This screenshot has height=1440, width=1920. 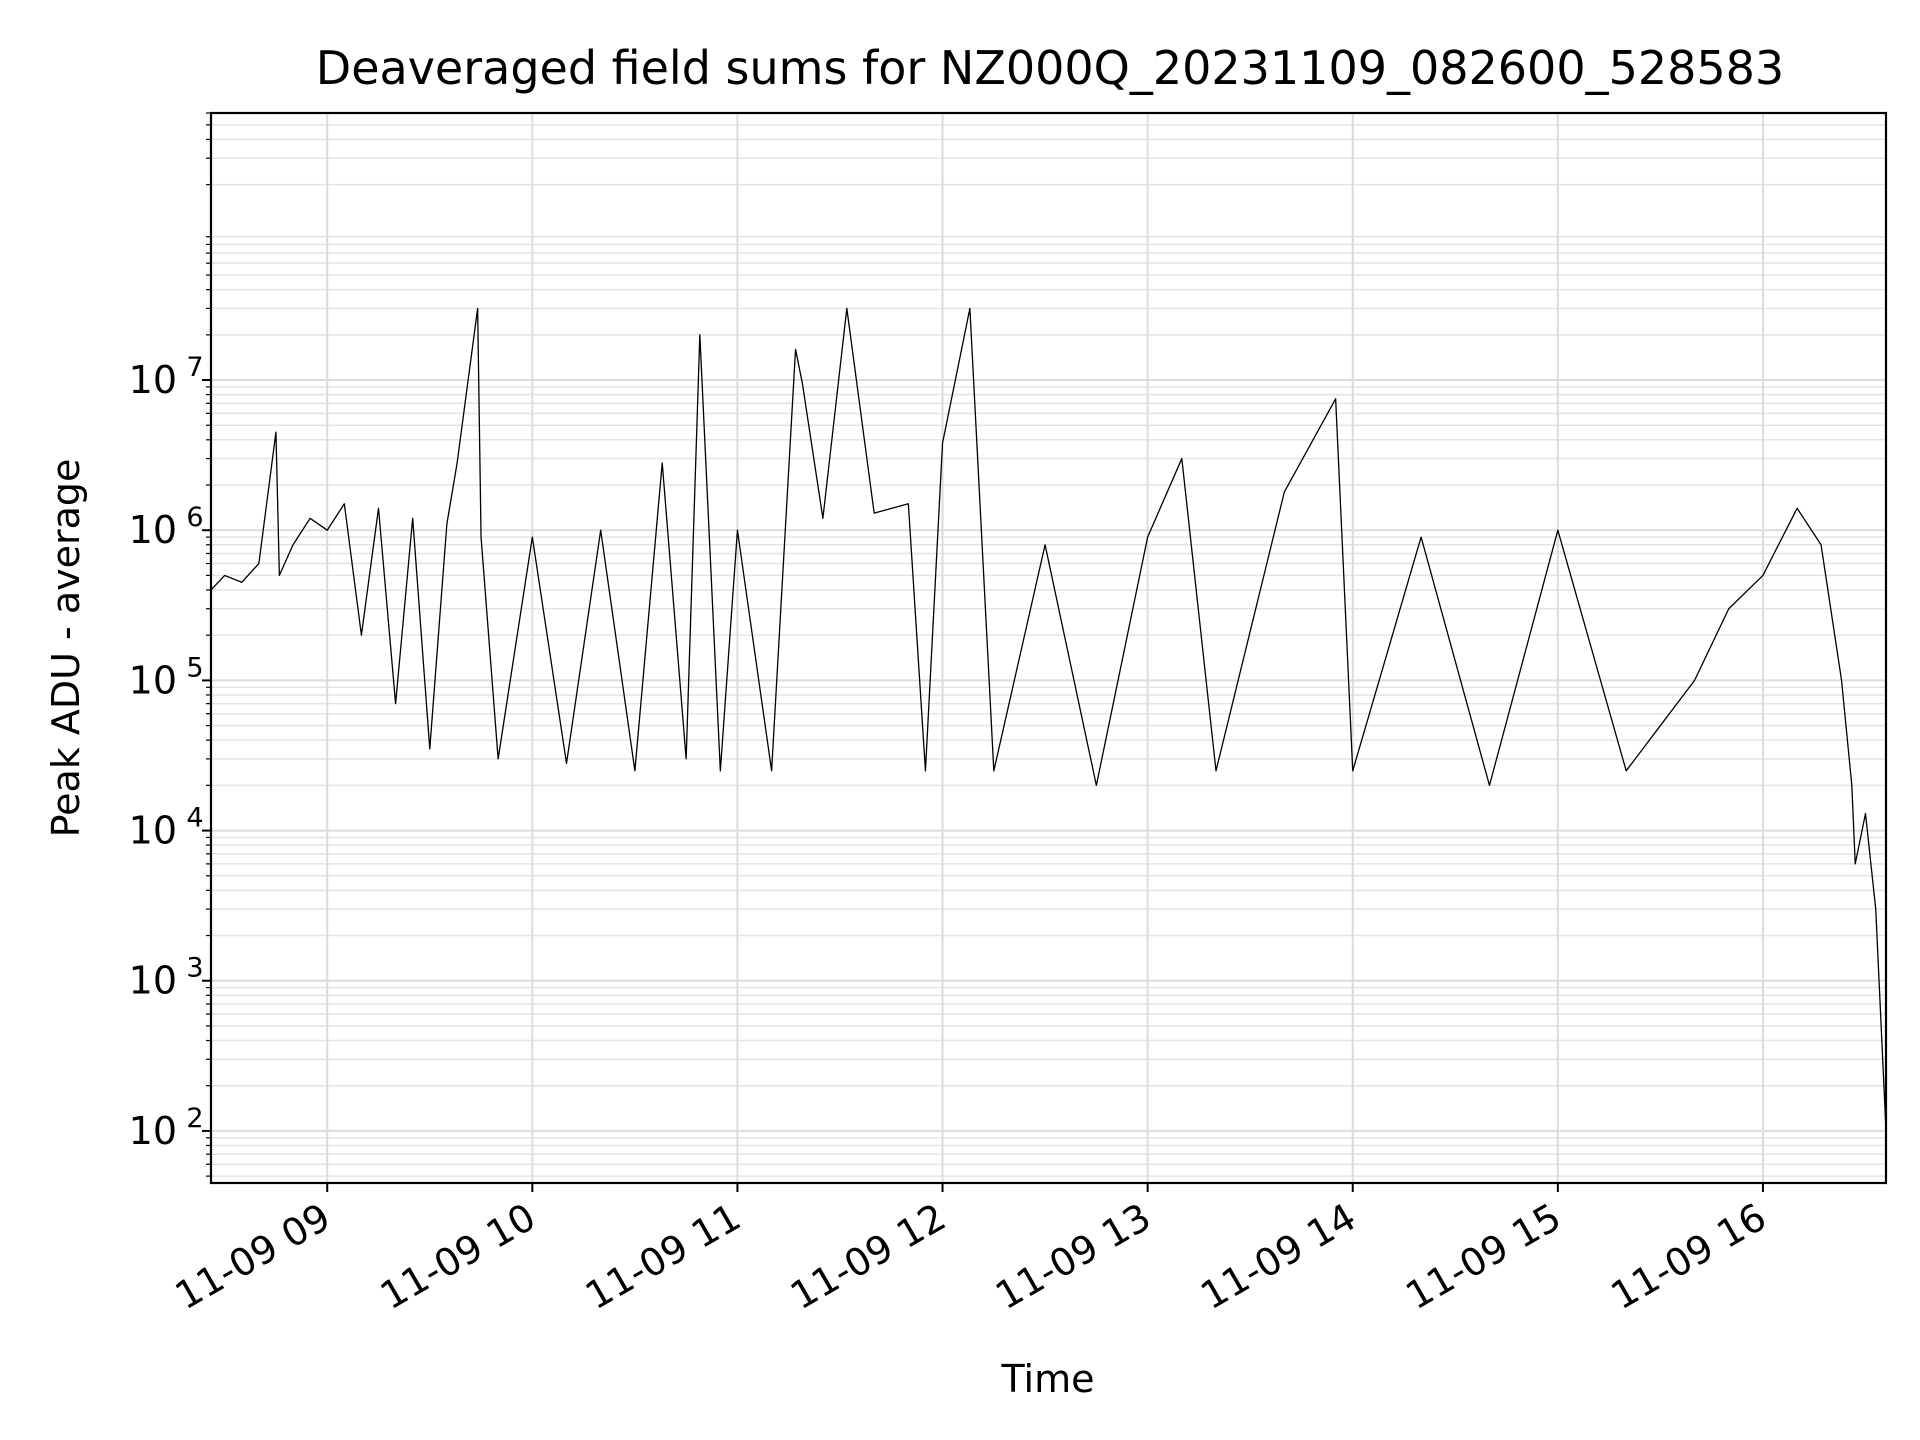 I want to click on y-tick-exponent: 6, so click(x=194, y=517).